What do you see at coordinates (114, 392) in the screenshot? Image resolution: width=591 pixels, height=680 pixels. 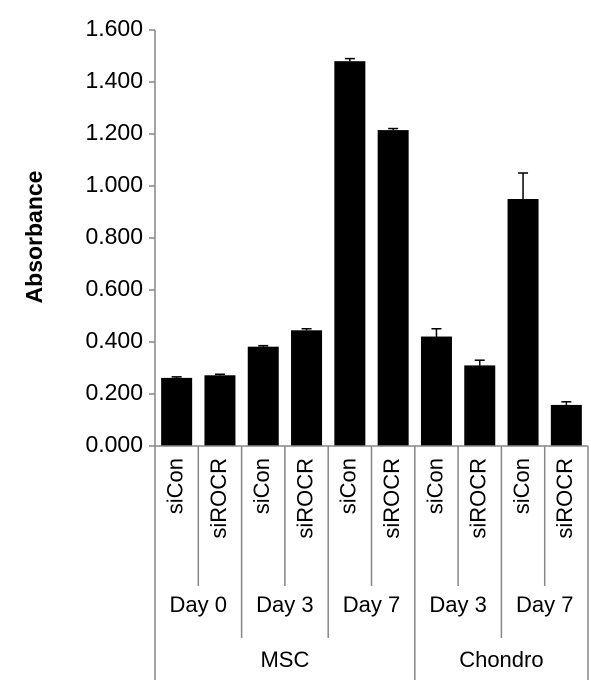 I see `y-tick-label: 0.200` at bounding box center [114, 392].